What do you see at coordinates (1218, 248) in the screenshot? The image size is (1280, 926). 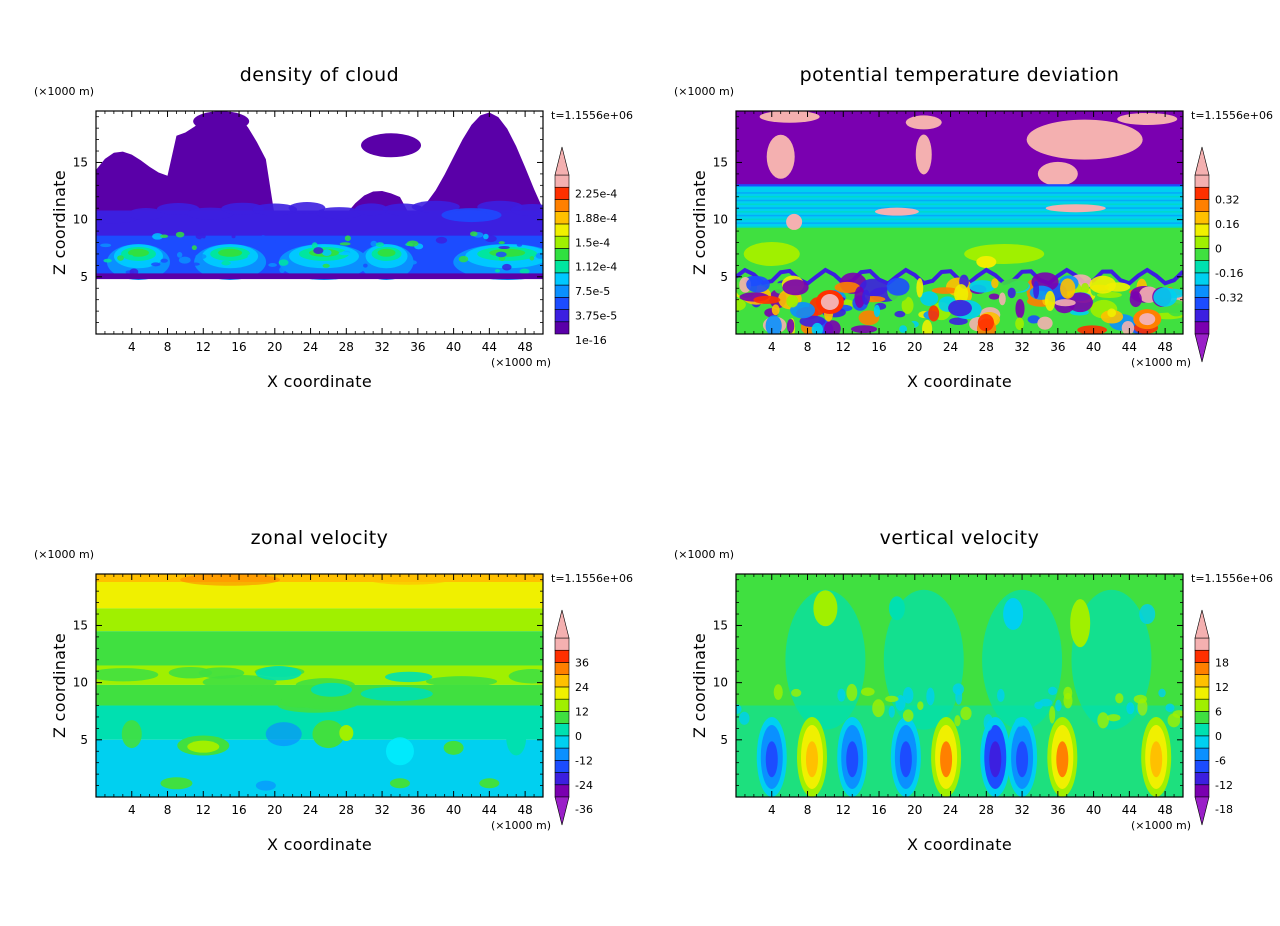 I see `colorbar-label: 0` at bounding box center [1218, 248].